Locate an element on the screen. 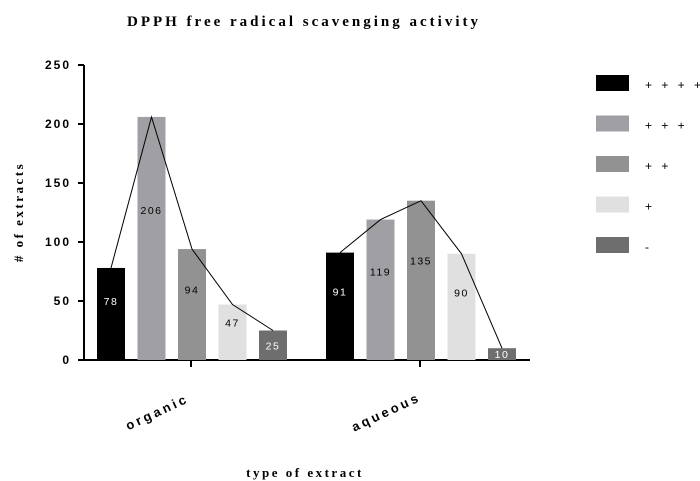  y-tick-label: 100 is located at coordinates (58, 242).